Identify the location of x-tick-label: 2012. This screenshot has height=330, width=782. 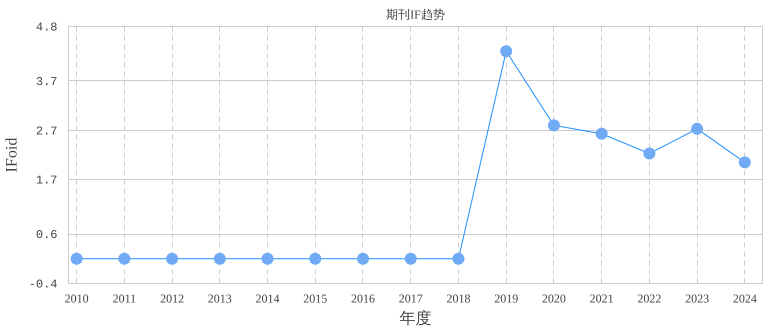
(172, 299).